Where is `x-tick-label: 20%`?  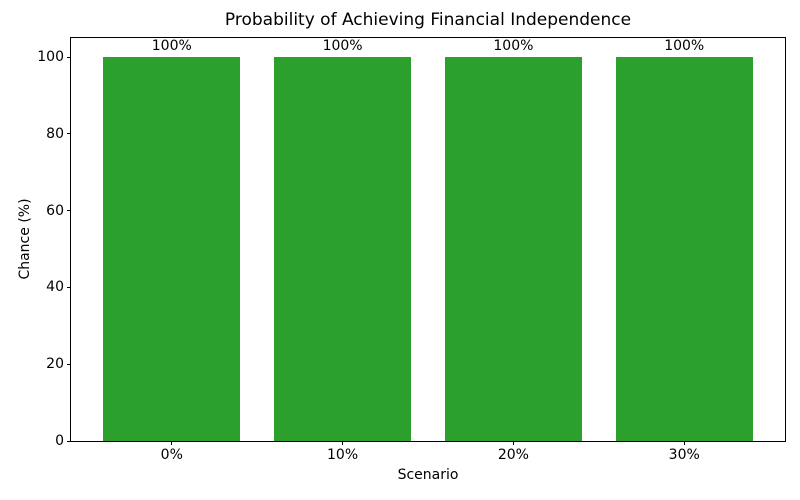
x-tick-label: 20% is located at coordinates (513, 455).